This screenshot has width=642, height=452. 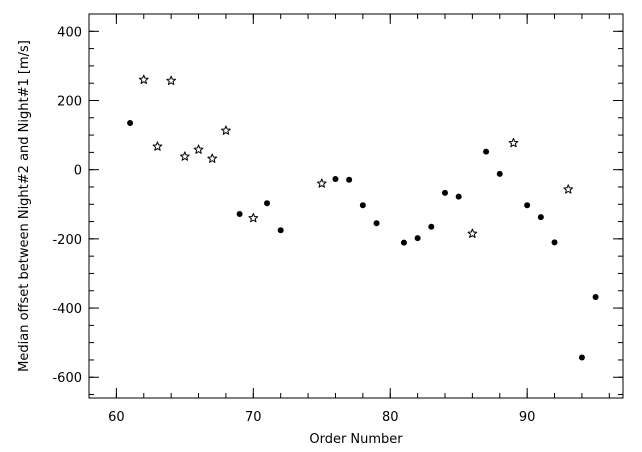 What do you see at coordinates (69, 101) in the screenshot?
I see `y-tick-label: 200` at bounding box center [69, 101].